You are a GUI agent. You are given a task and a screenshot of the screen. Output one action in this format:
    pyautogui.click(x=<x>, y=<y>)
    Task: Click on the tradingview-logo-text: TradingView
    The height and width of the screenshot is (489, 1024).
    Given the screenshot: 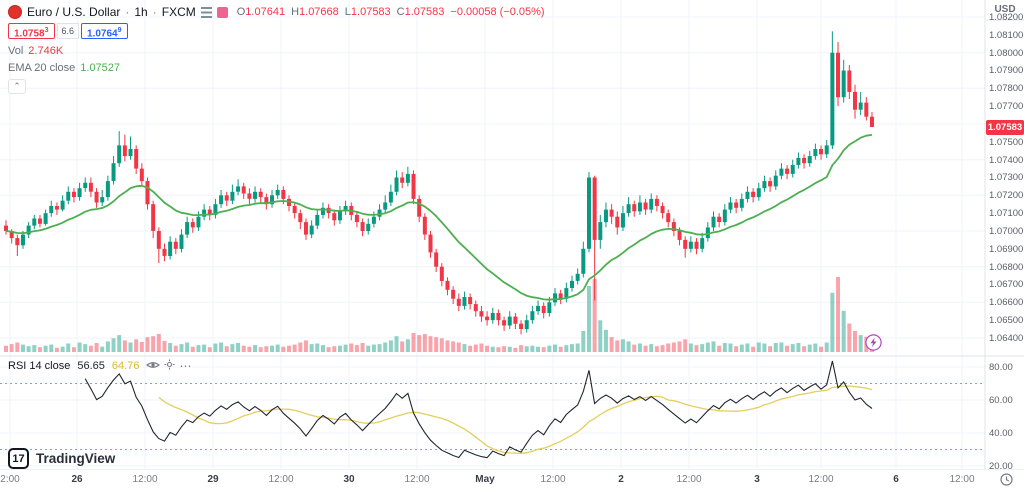 What is the action you would take?
    pyautogui.click(x=76, y=458)
    